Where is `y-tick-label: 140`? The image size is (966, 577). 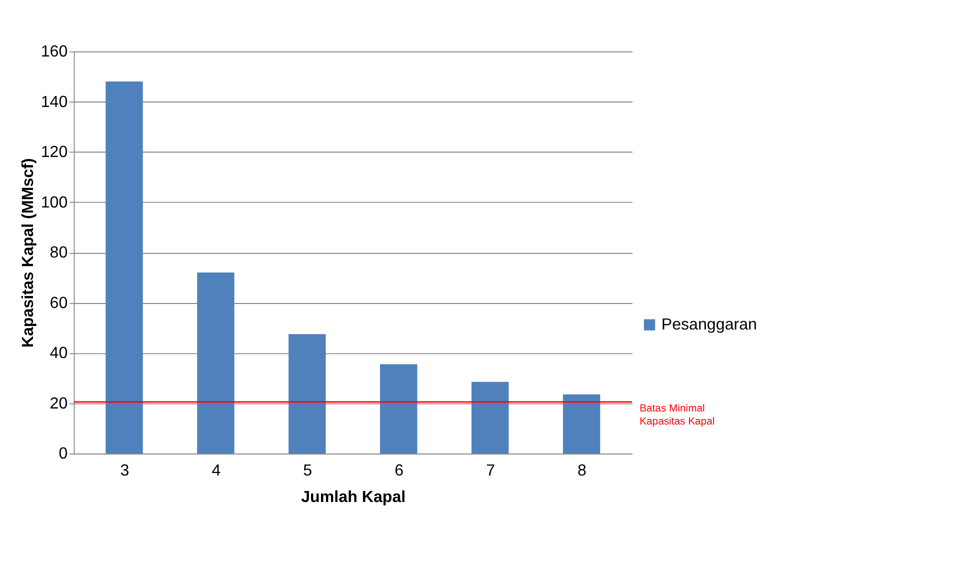 y-tick-label: 140 is located at coordinates (54, 101).